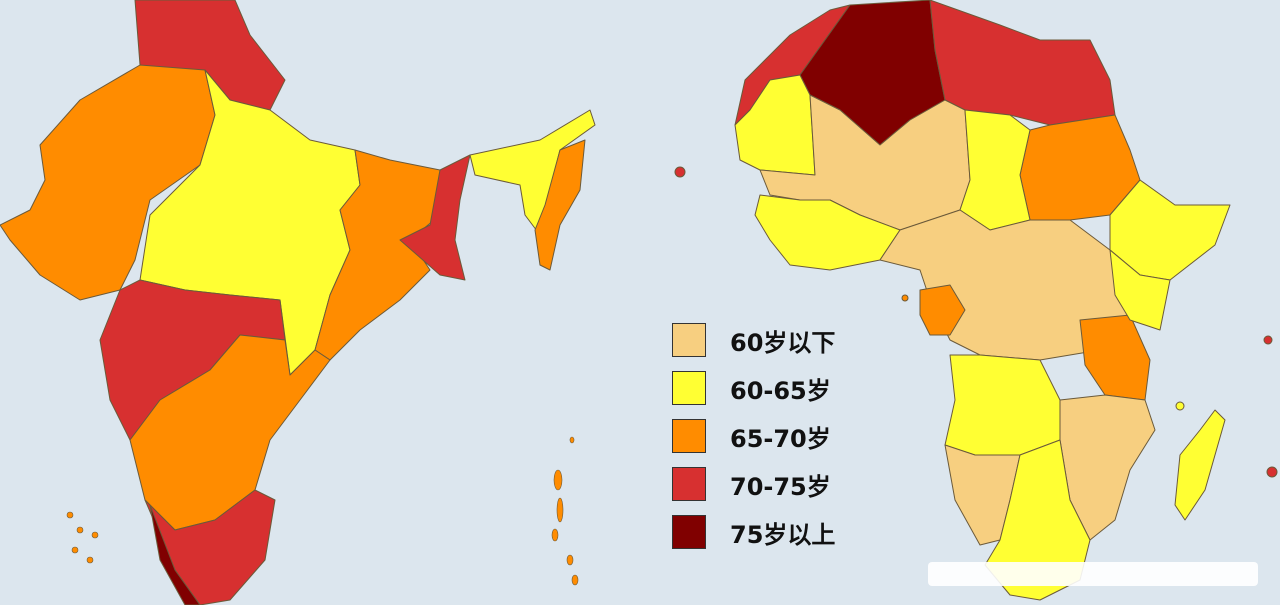 The height and width of the screenshot is (605, 1280). I want to click on legend-label: 65-70岁, so click(780, 438).